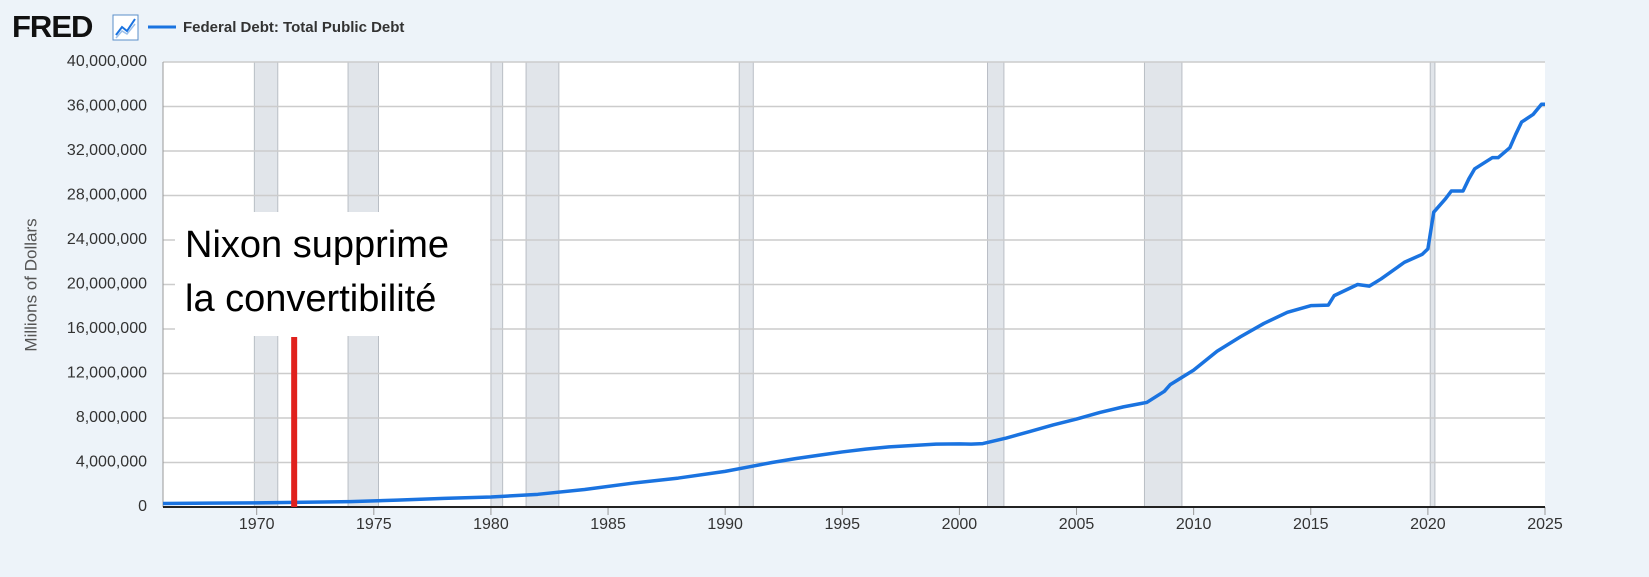  Describe the element at coordinates (257, 524) in the screenshot. I see `x-tick-label: 1970` at that location.